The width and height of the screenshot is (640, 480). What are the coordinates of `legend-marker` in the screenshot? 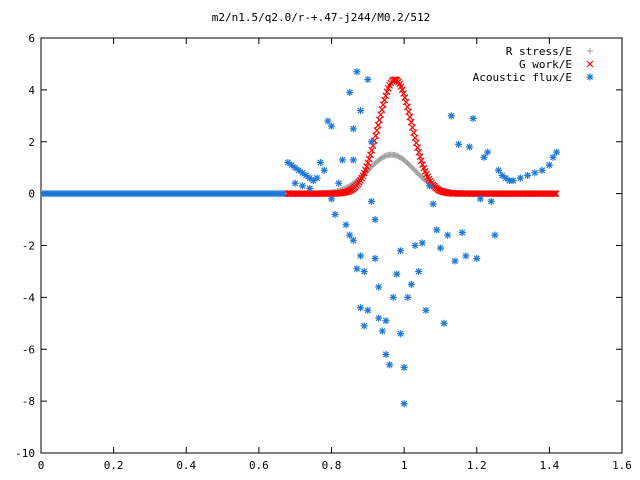 It's located at (590, 51).